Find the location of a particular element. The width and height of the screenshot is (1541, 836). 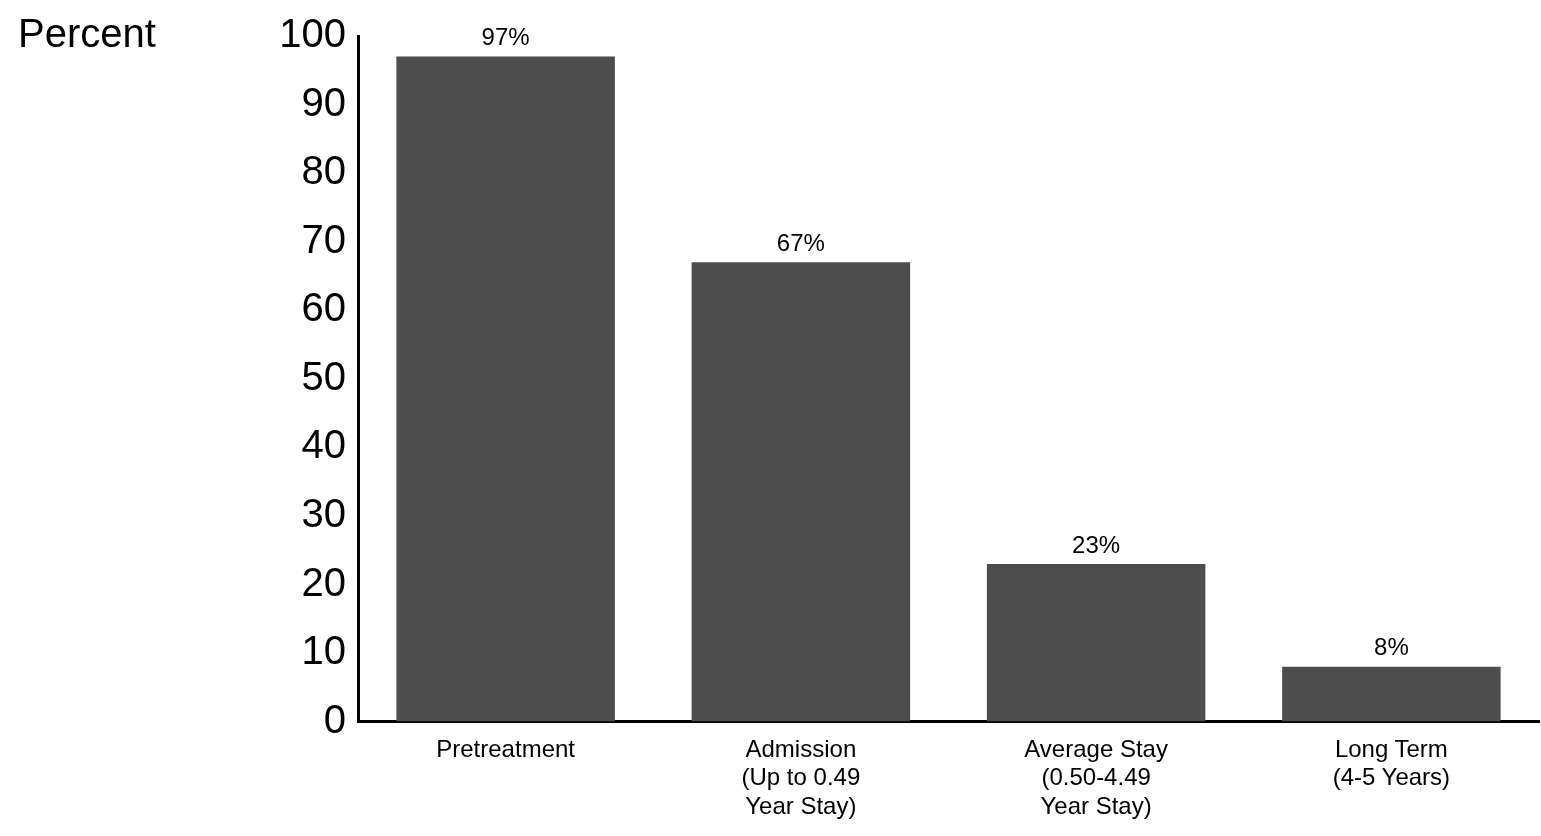

x-tick-label: Long Term (4-5 Years) is located at coordinates (1391, 762).